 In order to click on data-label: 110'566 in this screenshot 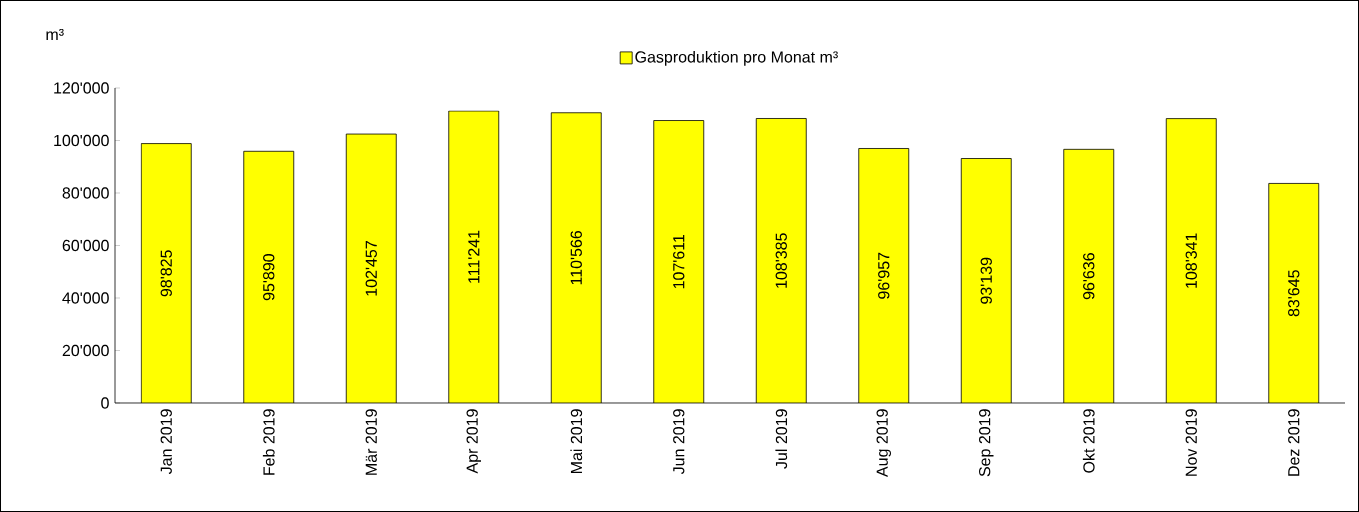, I will do `click(576, 257)`.